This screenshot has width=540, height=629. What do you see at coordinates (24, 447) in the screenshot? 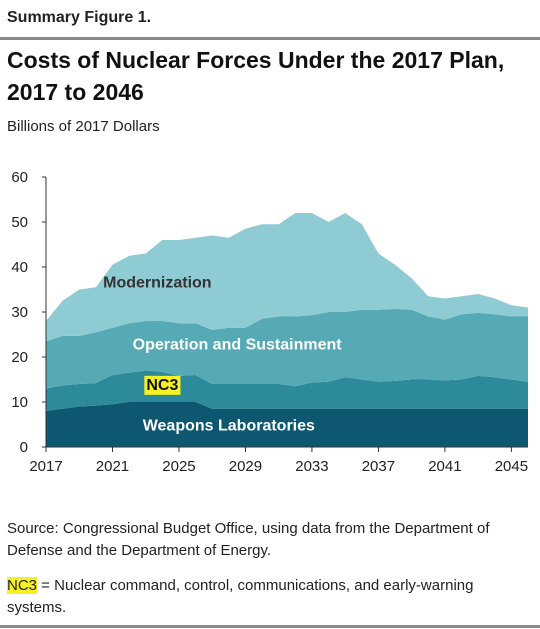
I see `y-tick-label: 0` at bounding box center [24, 447].